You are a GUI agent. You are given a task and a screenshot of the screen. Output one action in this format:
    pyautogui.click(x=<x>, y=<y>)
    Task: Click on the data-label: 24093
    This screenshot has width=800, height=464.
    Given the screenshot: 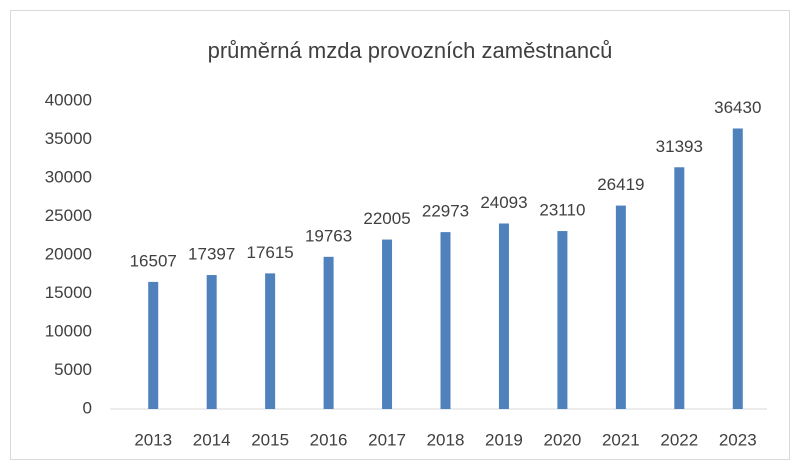 What is the action you would take?
    pyautogui.click(x=503, y=202)
    